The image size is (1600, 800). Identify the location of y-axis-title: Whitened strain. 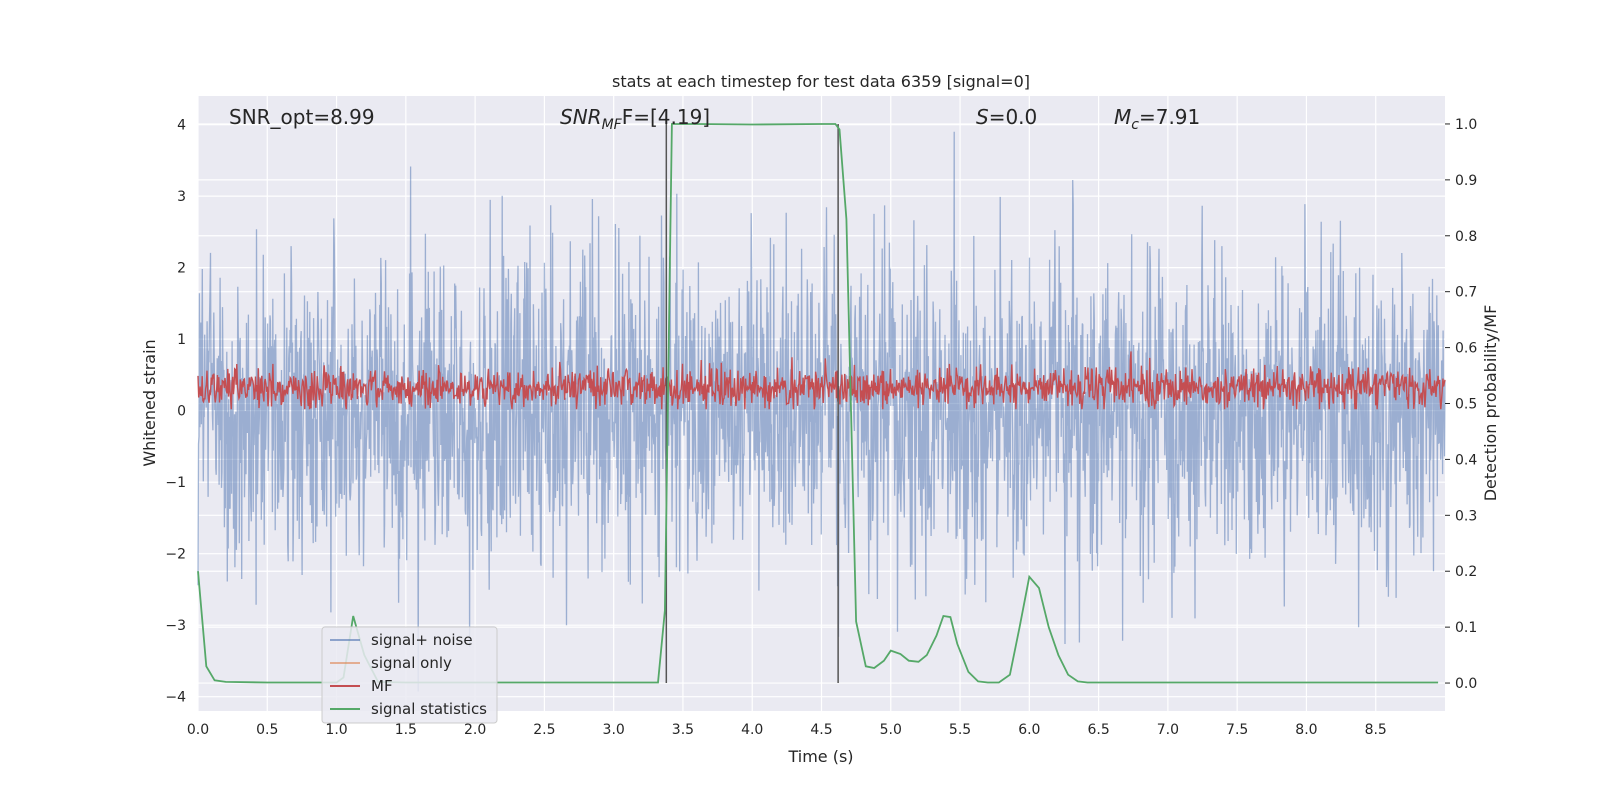
(149, 402).